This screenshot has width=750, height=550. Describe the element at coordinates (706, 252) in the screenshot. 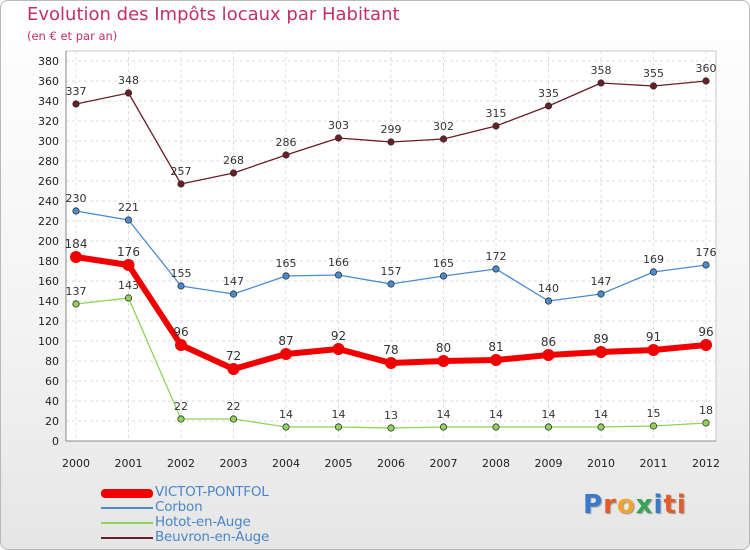

I see `data-label-corbon: 176` at that location.